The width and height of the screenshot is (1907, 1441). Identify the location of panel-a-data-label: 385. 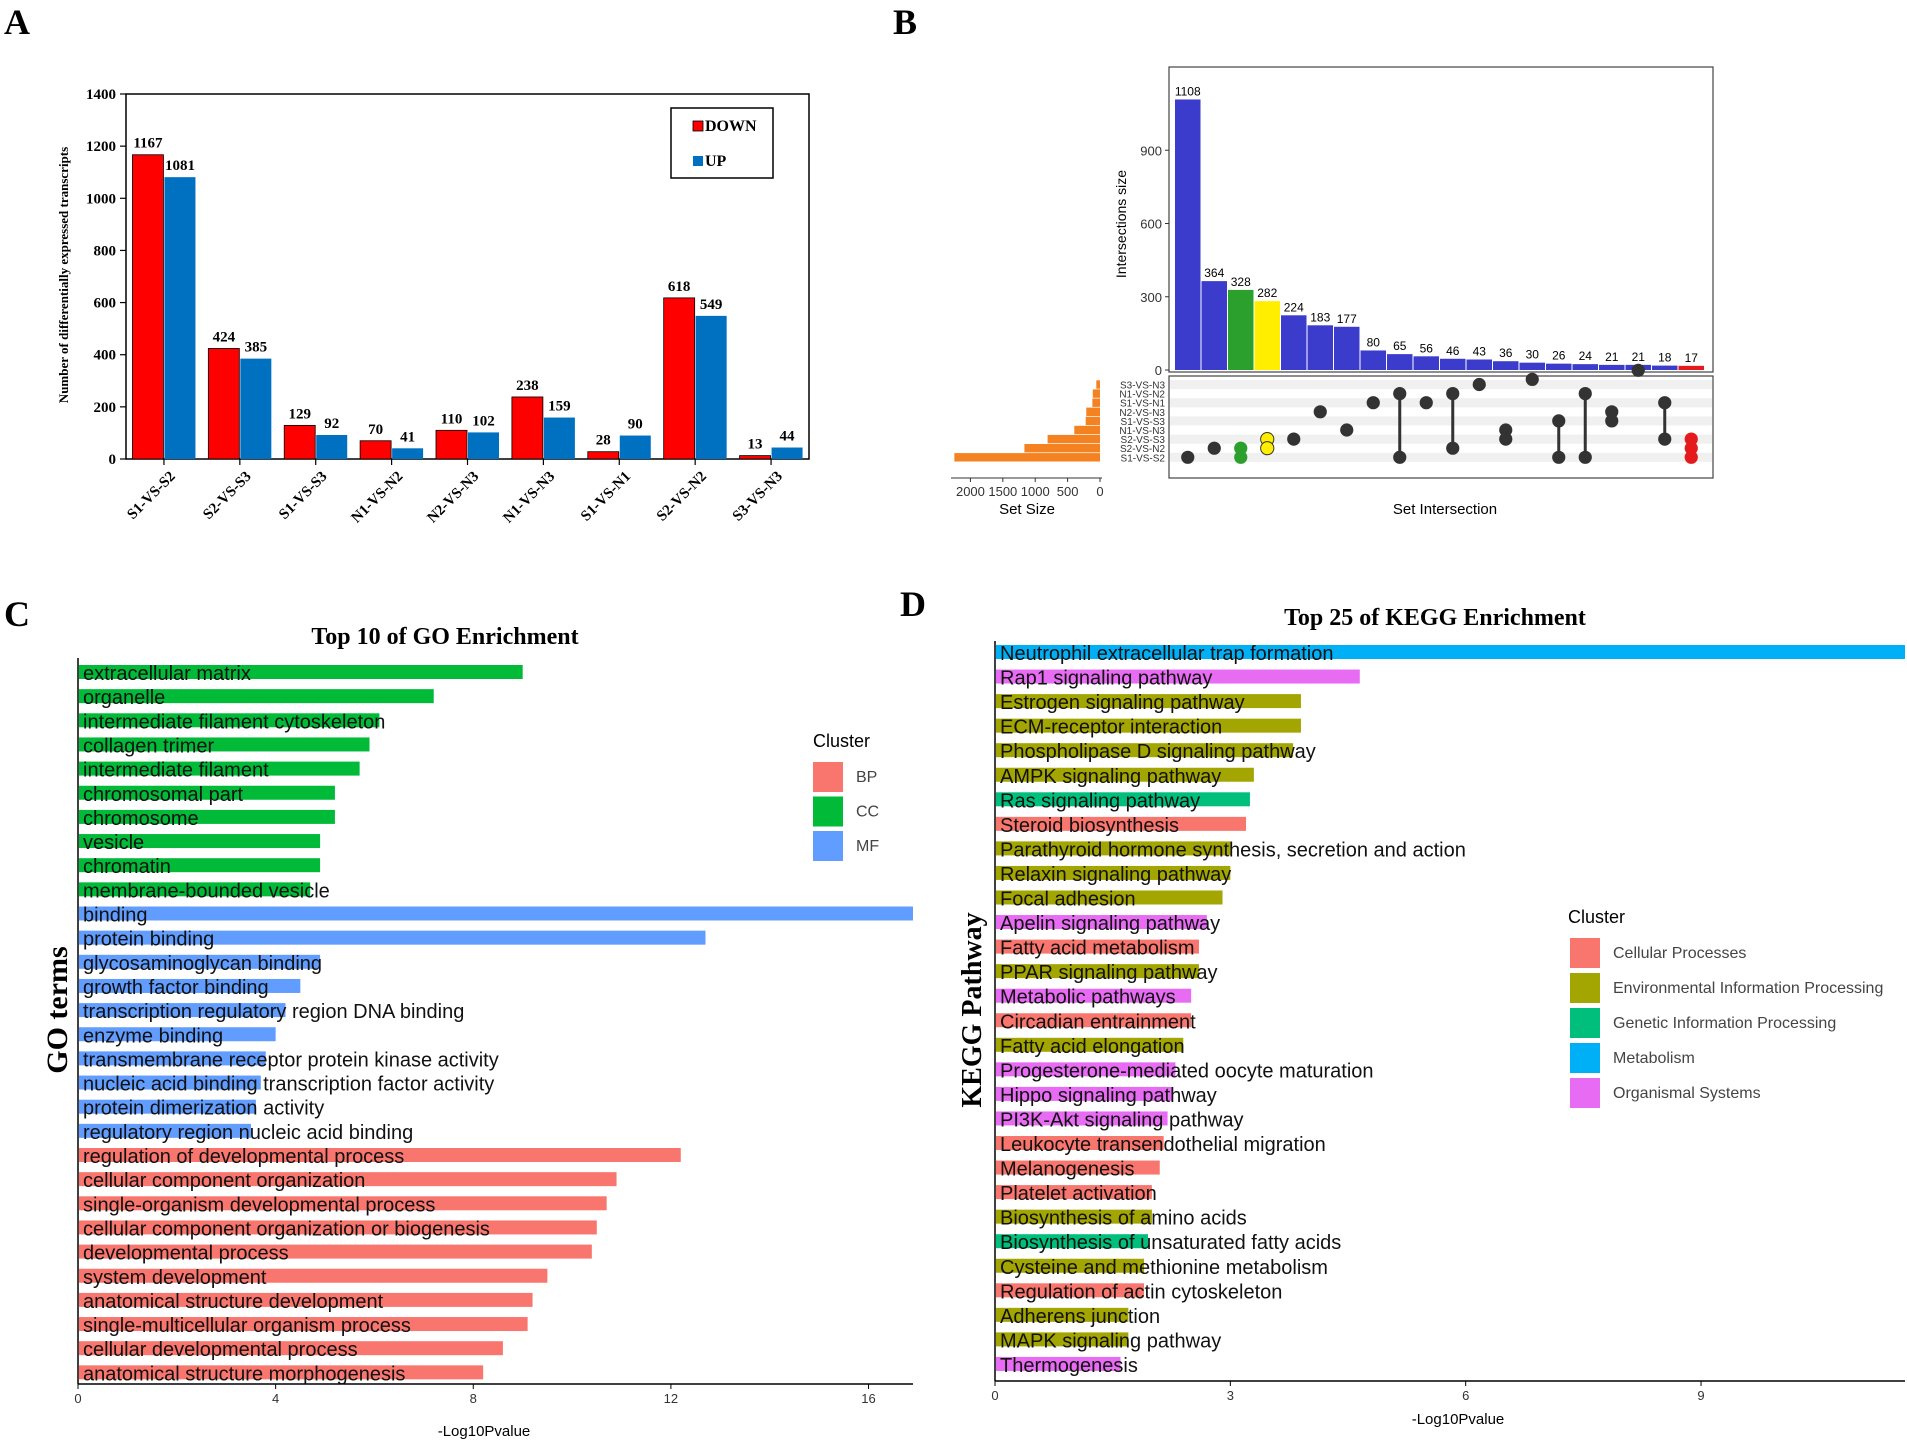
(256, 348).